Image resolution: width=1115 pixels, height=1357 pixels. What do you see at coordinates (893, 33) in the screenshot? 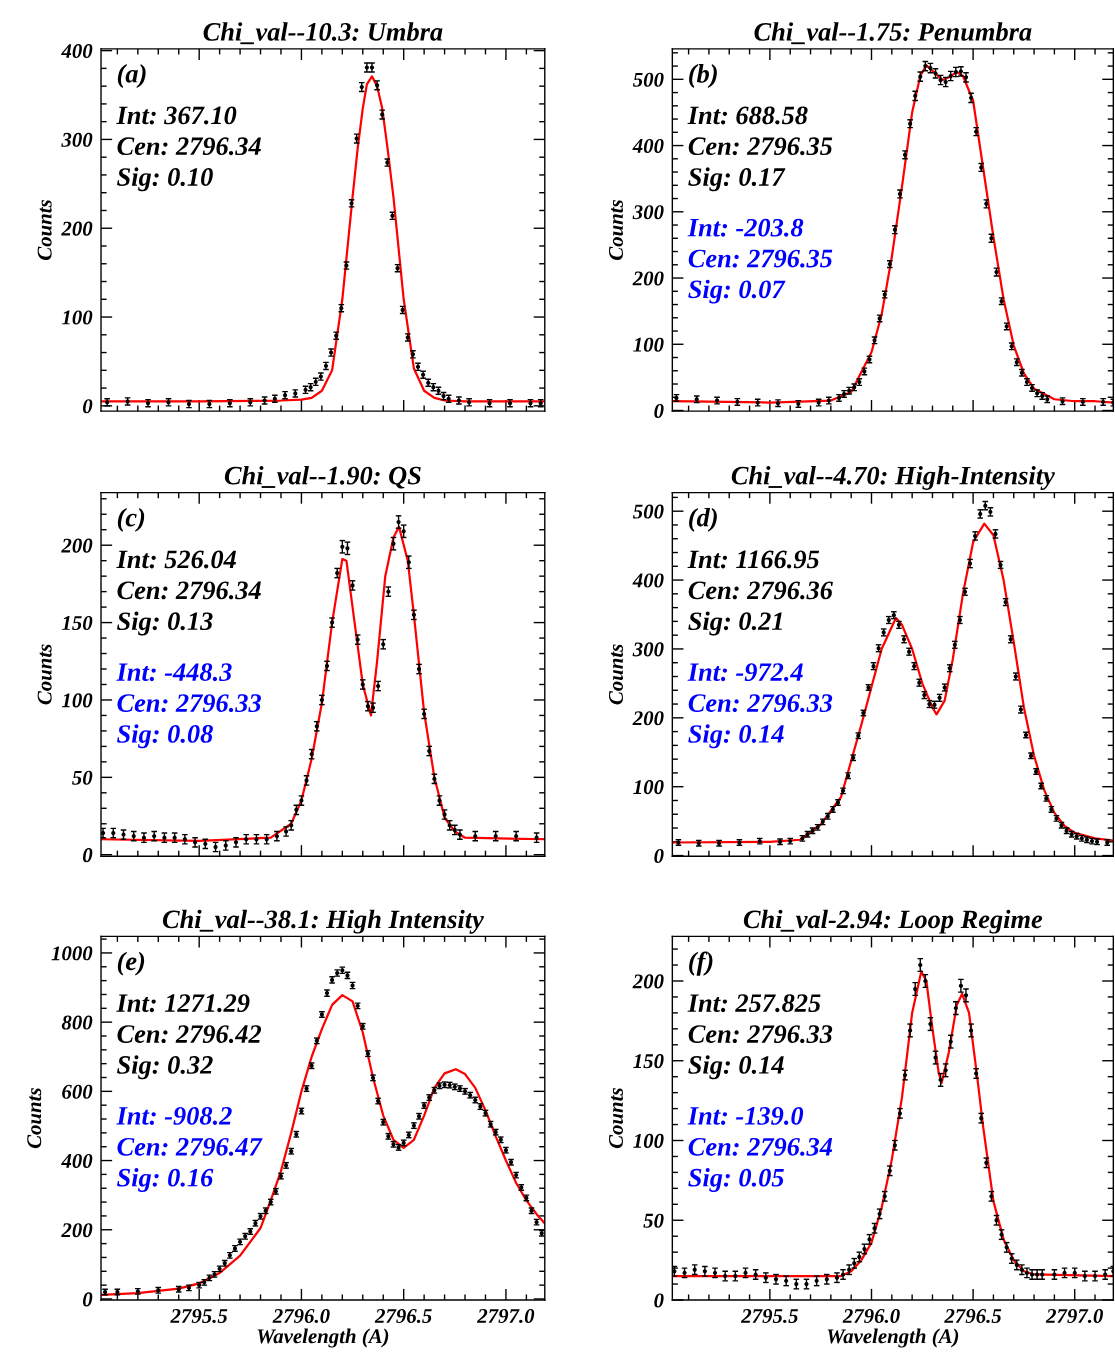
I see `chart-title: Chi_val--1.75: Penumbra` at bounding box center [893, 33].